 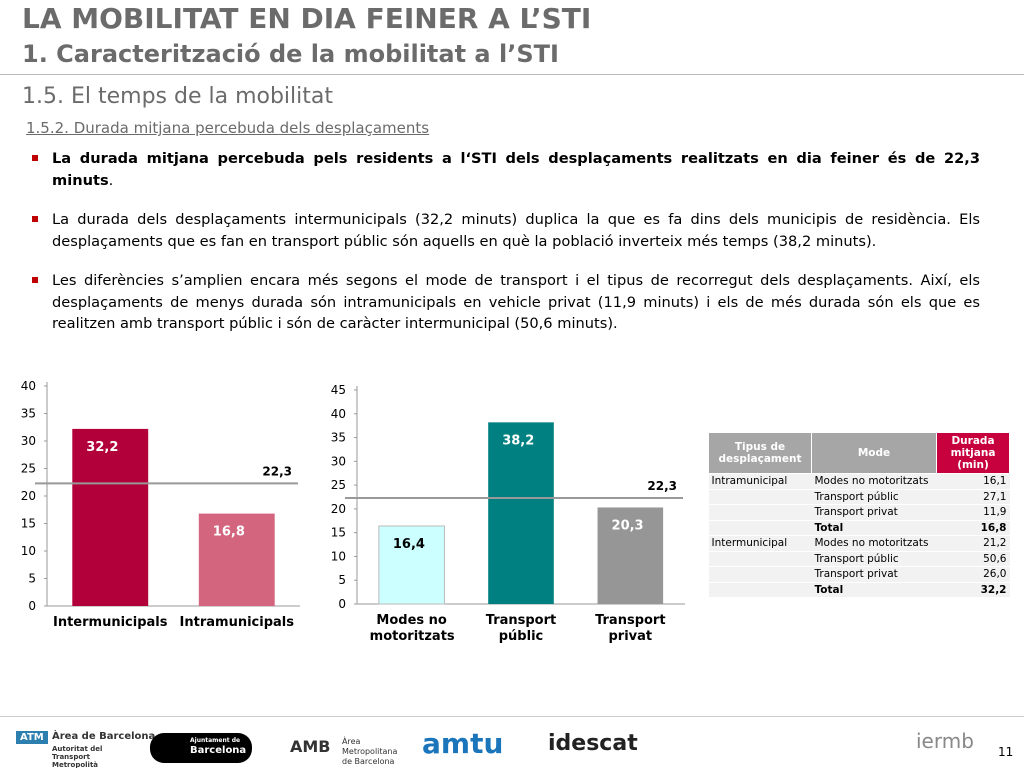 What do you see at coordinates (463, 743) in the screenshot?
I see `logo: amtu` at bounding box center [463, 743].